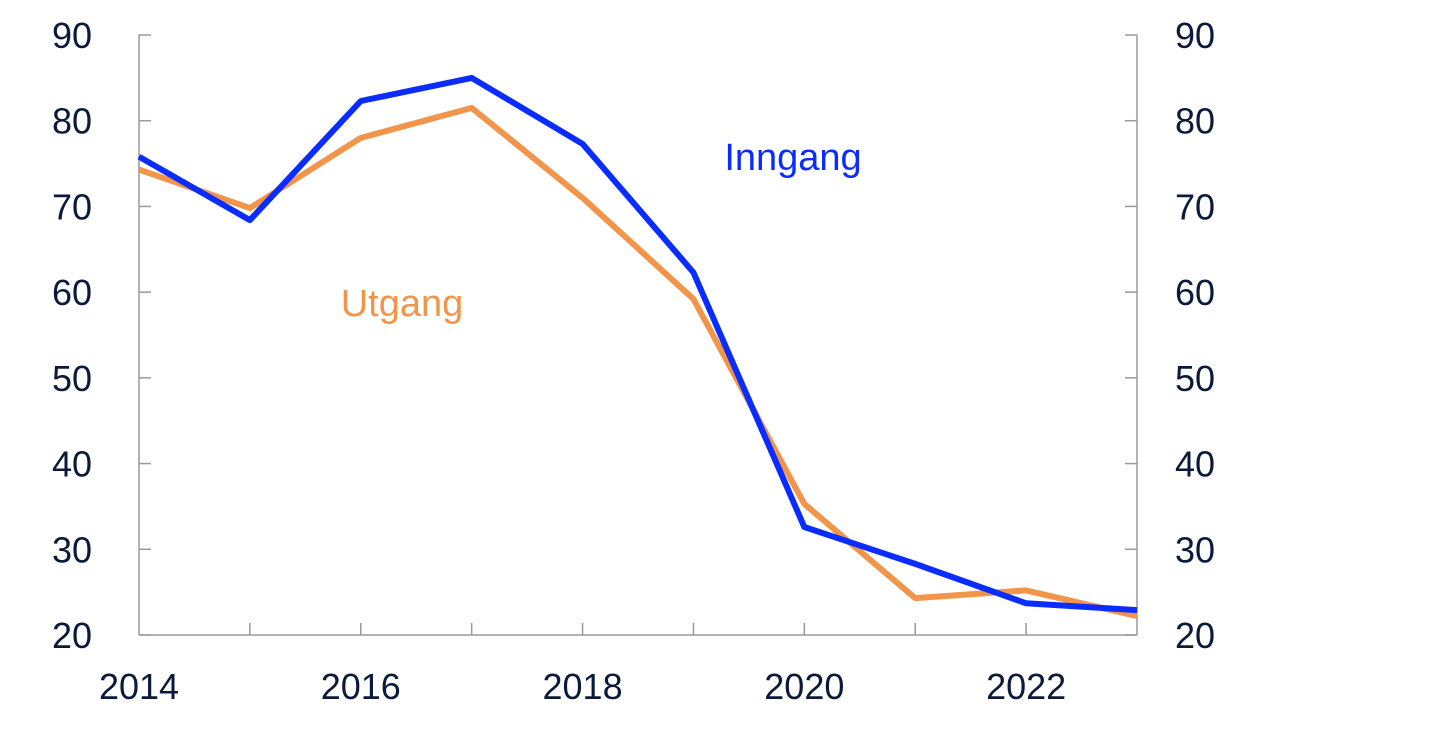  Describe the element at coordinates (361, 686) in the screenshot. I see `x-tick-label: 2016` at that location.